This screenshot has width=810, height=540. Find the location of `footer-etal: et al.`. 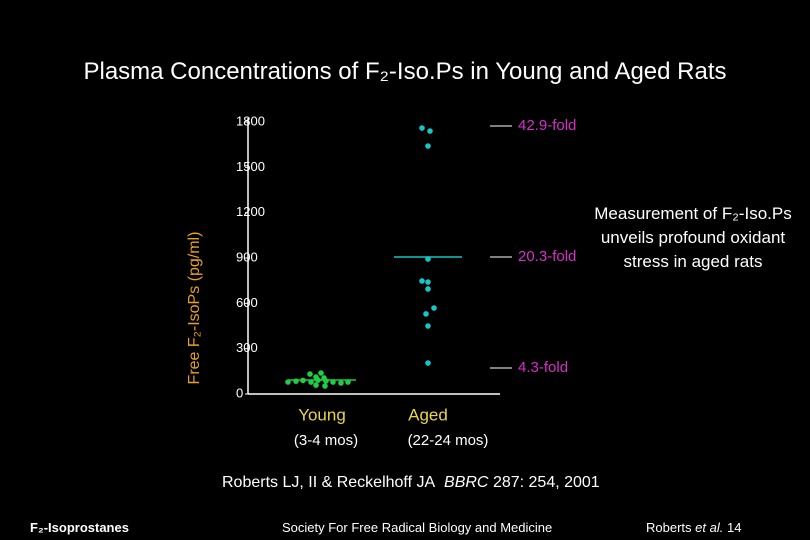

footer-etal: et al. is located at coordinates (709, 527).